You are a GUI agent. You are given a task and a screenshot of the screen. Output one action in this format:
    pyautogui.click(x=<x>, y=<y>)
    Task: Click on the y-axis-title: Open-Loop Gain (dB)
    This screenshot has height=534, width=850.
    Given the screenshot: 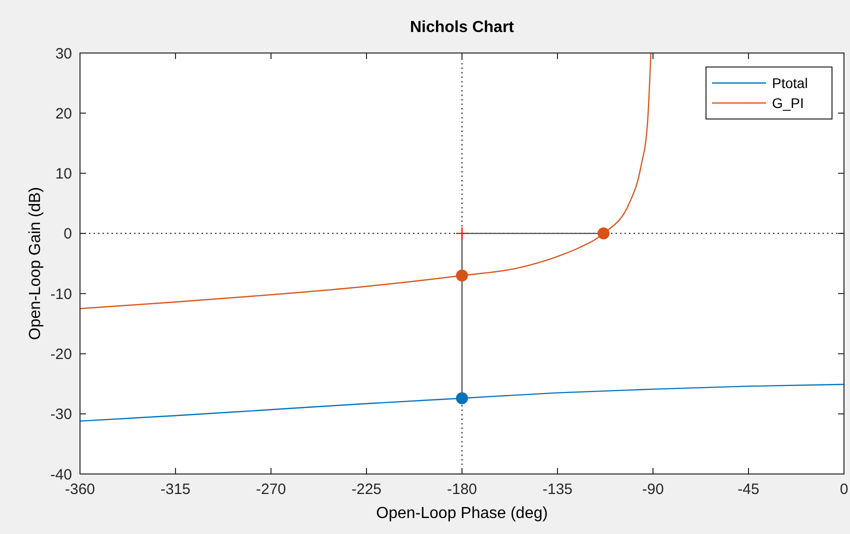 What is the action you would take?
    pyautogui.click(x=35, y=263)
    